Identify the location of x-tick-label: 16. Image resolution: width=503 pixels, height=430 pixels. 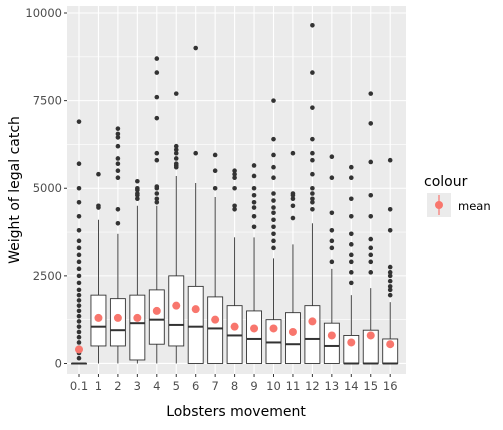
(390, 386).